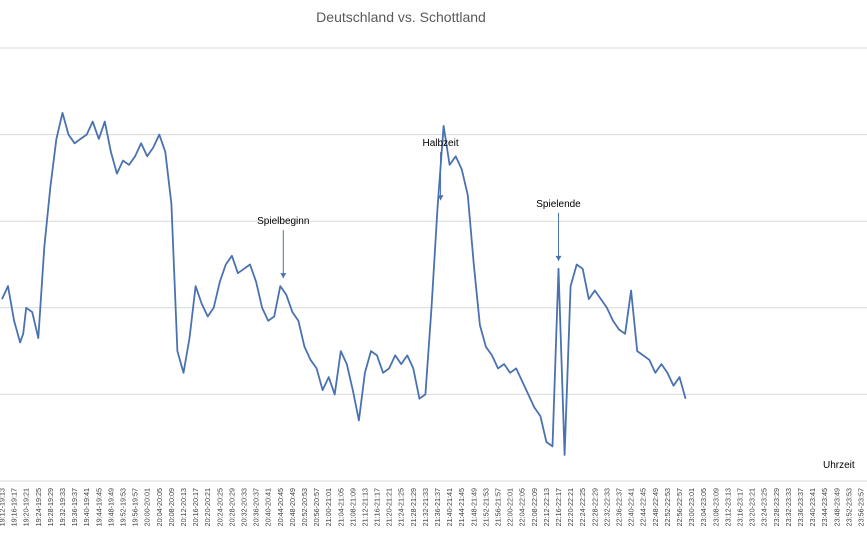 This screenshot has height=541, width=867. Describe the element at coordinates (703, 507) in the screenshot. I see `x-tick-label: 23:04-23:05` at that location.